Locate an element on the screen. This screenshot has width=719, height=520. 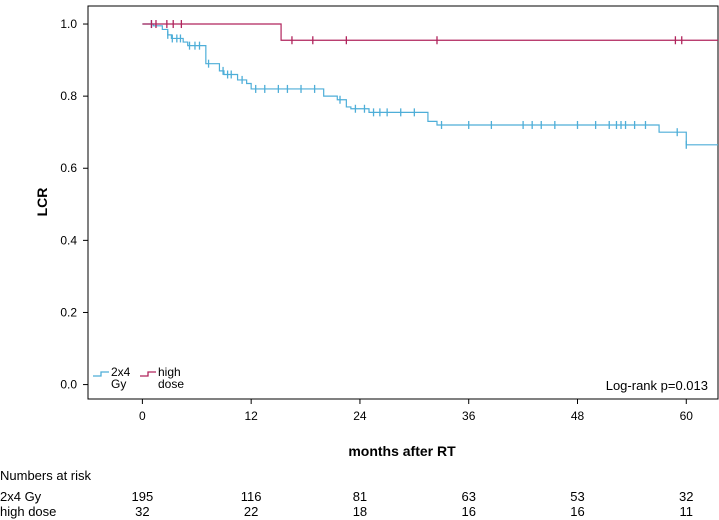
x-axis: 0 12 24 36 48 60 is located at coordinates (416, 411).